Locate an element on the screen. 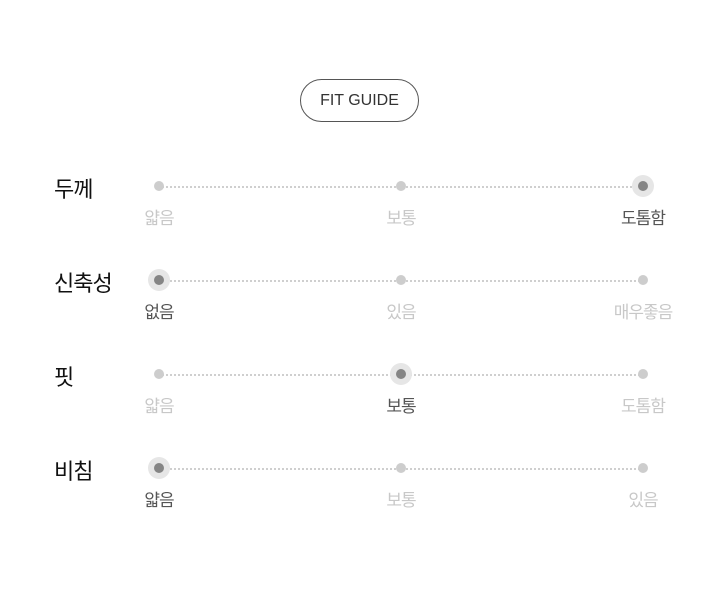  fit-guide-button: FIT GUIDE is located at coordinates (359, 100).